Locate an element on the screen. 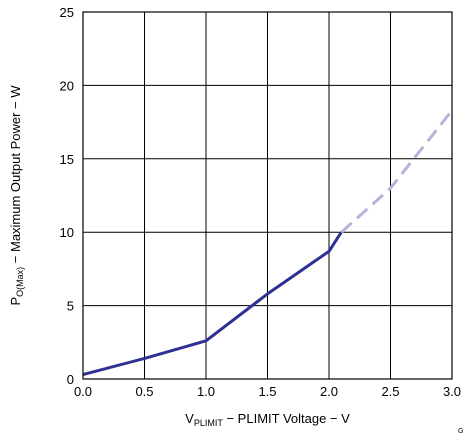 The height and width of the screenshot is (437, 464). y-tick-label: 10 is located at coordinates (67, 232).